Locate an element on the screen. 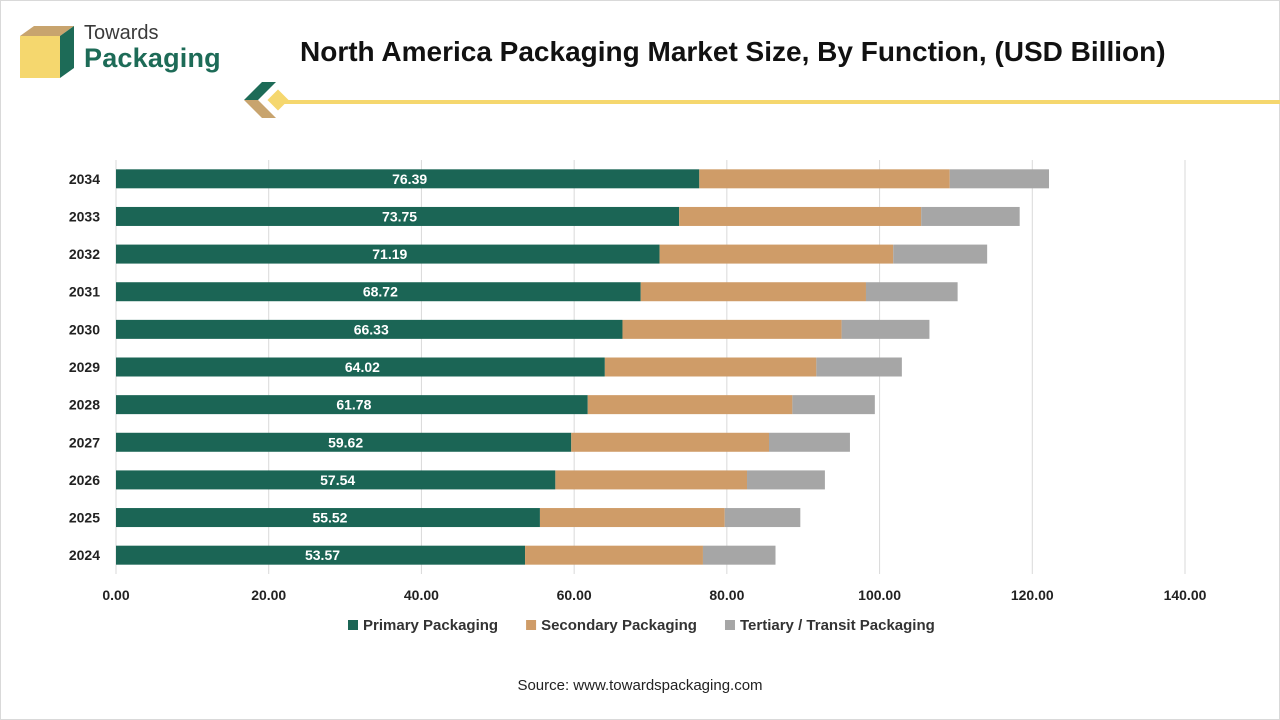 The width and height of the screenshot is (1280, 720). data-label: 71.19 is located at coordinates (389, 254).